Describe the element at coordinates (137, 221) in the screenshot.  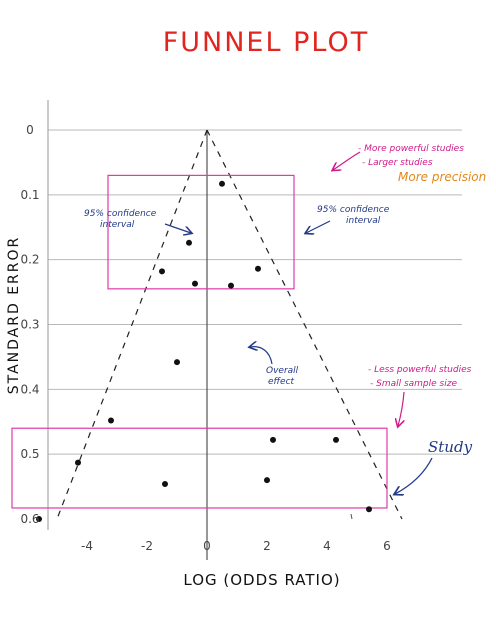
I see `annotation-ci-left: 95% confidence interval` at that location.